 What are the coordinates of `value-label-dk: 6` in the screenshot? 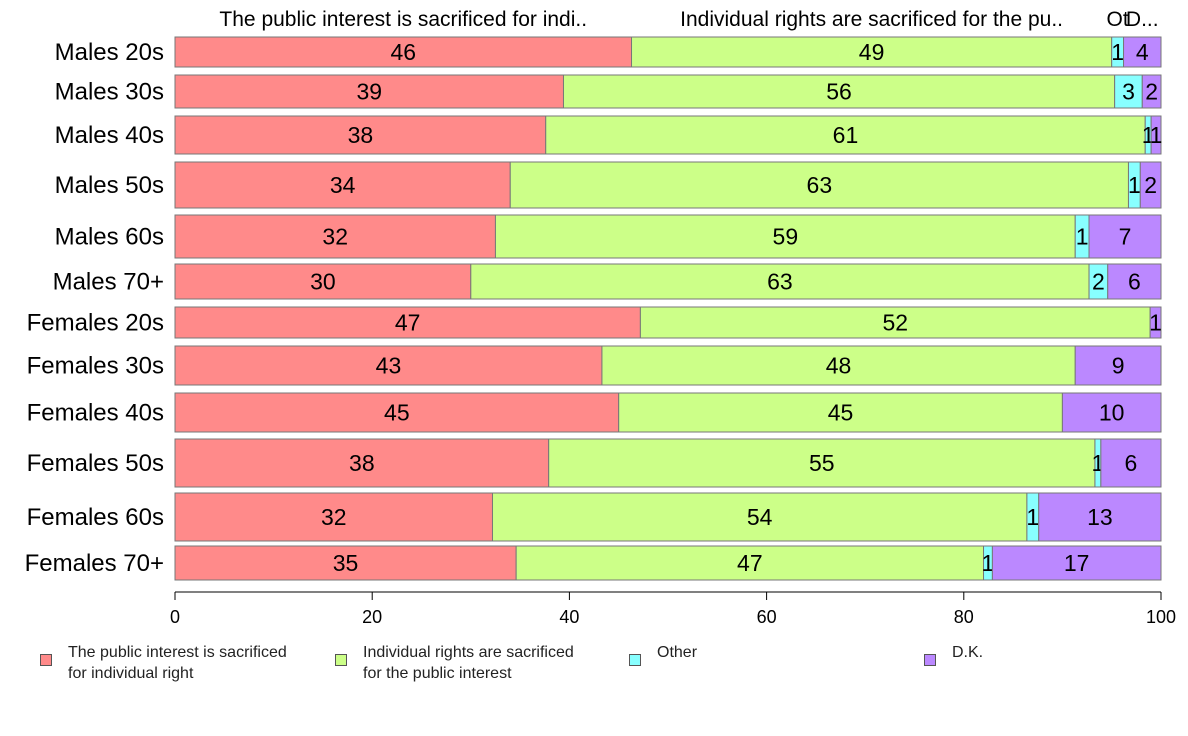 It's located at (1134, 282).